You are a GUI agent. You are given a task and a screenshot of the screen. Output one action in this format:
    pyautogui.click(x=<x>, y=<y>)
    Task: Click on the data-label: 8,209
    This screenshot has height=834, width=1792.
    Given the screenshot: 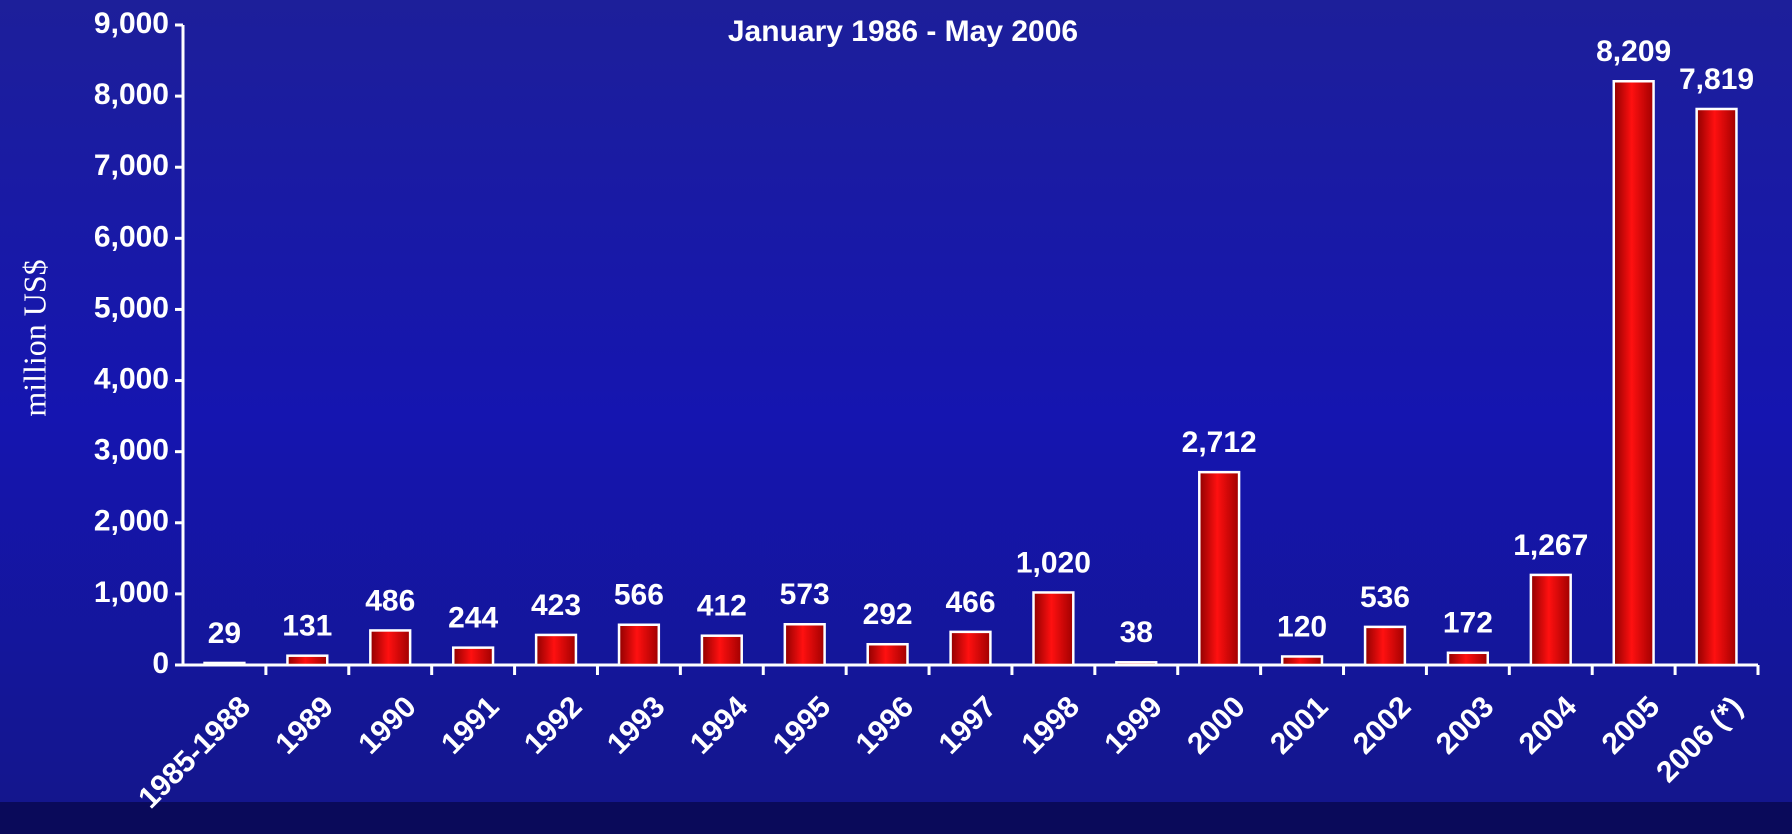 What is the action you would take?
    pyautogui.click(x=1633, y=51)
    